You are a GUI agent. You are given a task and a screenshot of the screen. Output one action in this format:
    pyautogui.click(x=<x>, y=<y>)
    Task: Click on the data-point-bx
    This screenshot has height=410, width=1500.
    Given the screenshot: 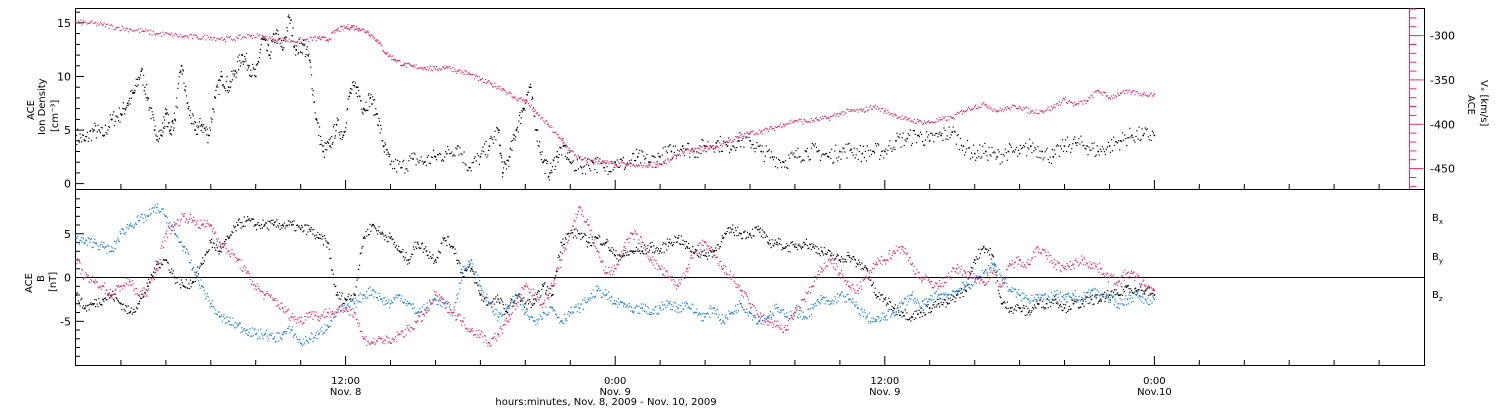 What is the action you would take?
    pyautogui.click(x=1055, y=299)
    